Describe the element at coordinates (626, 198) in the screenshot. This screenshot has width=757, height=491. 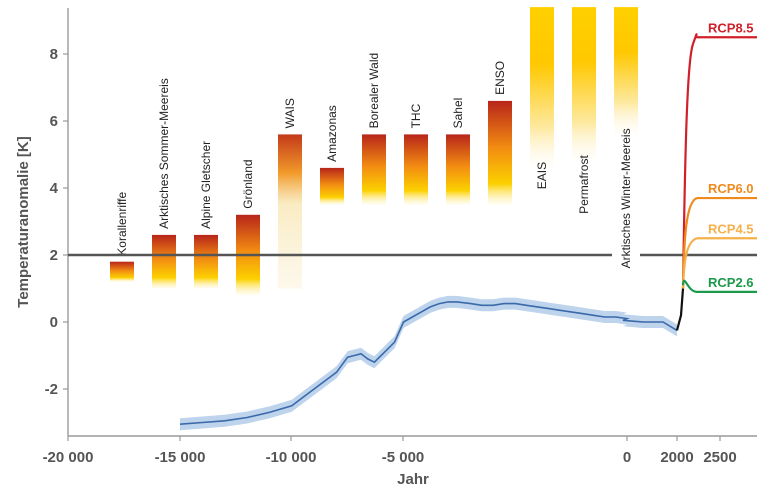
I see `tipping-bar-label: Arktisches Winter-Meereis` at that location.